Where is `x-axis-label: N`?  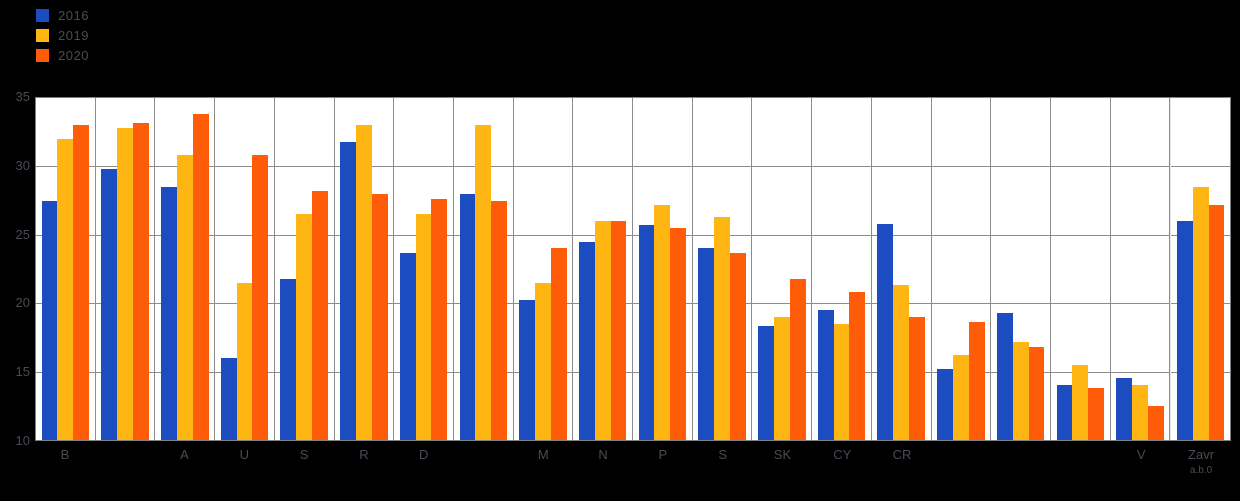 x-axis-label: N is located at coordinates (603, 461).